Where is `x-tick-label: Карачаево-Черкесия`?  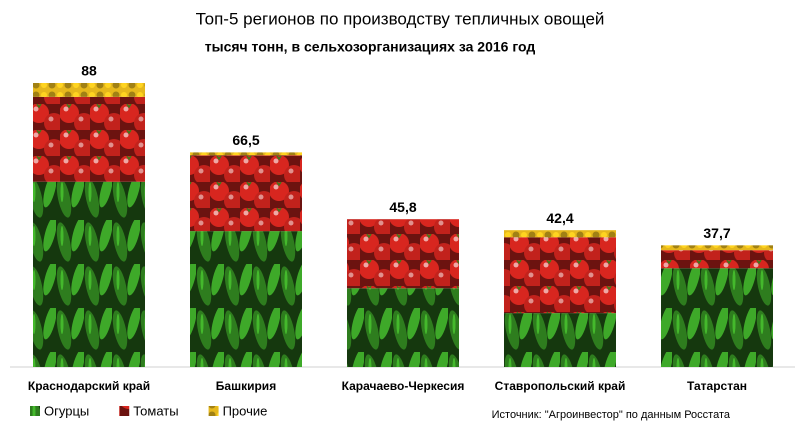 x-tick-label: Карачаево-Черкесия is located at coordinates (403, 386).